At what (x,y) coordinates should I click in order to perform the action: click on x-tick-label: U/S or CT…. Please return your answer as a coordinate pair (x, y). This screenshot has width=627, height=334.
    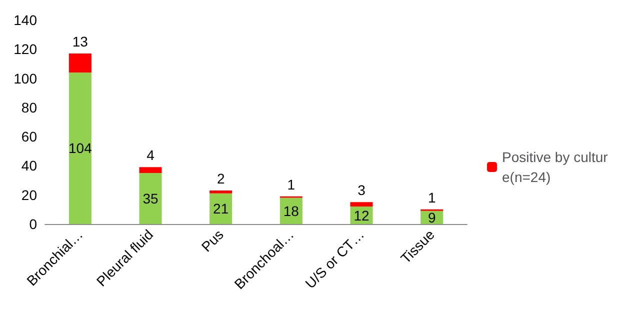
    Looking at the image, I should click on (335, 259).